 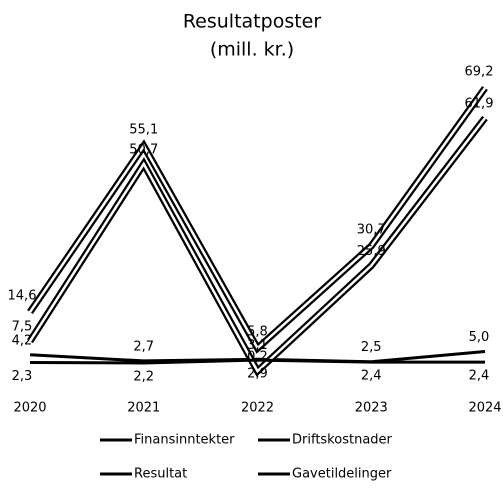 I want to click on data-label: 55,1, so click(x=143, y=129).